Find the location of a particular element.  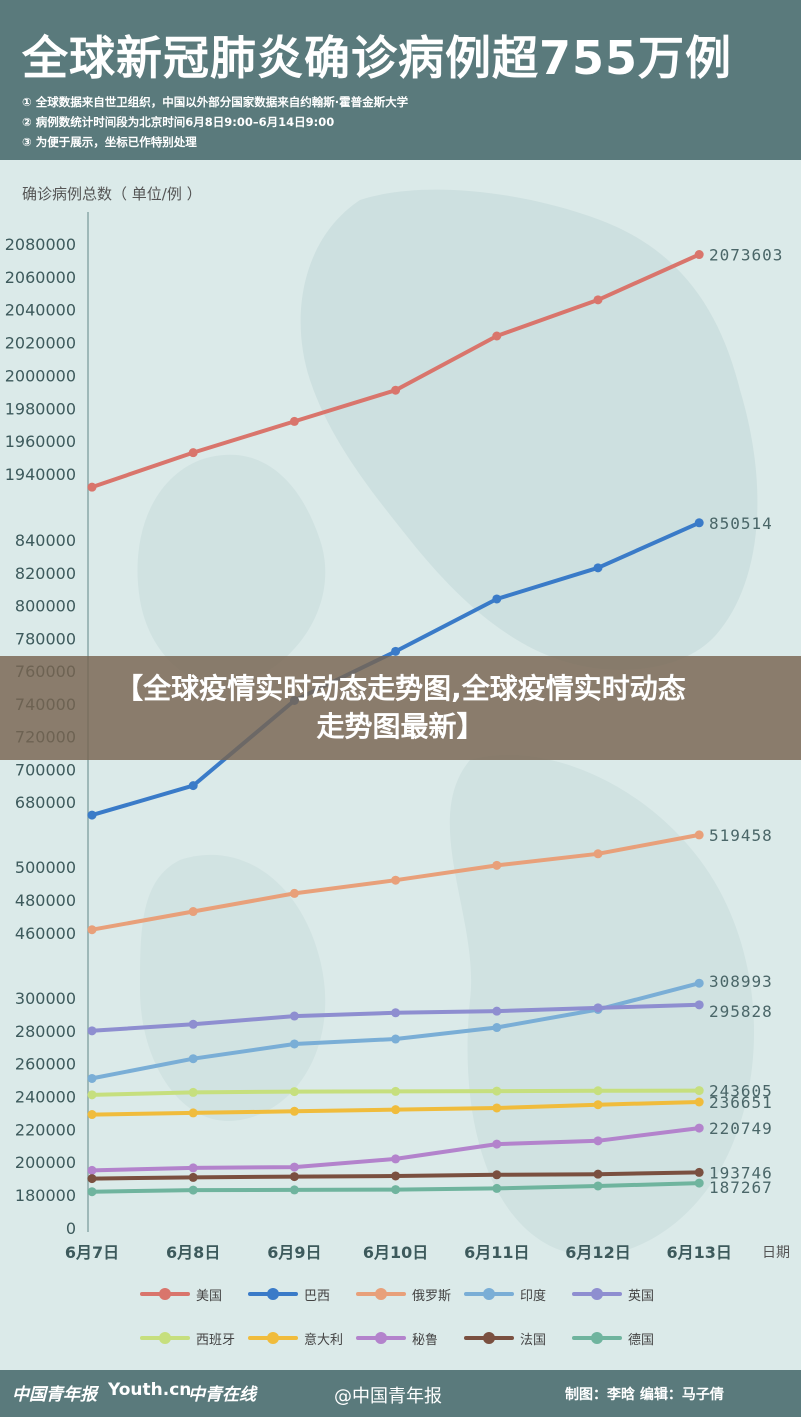

page-title: 全球新冠肺炎确诊病例超755万例 is located at coordinates (377, 58).